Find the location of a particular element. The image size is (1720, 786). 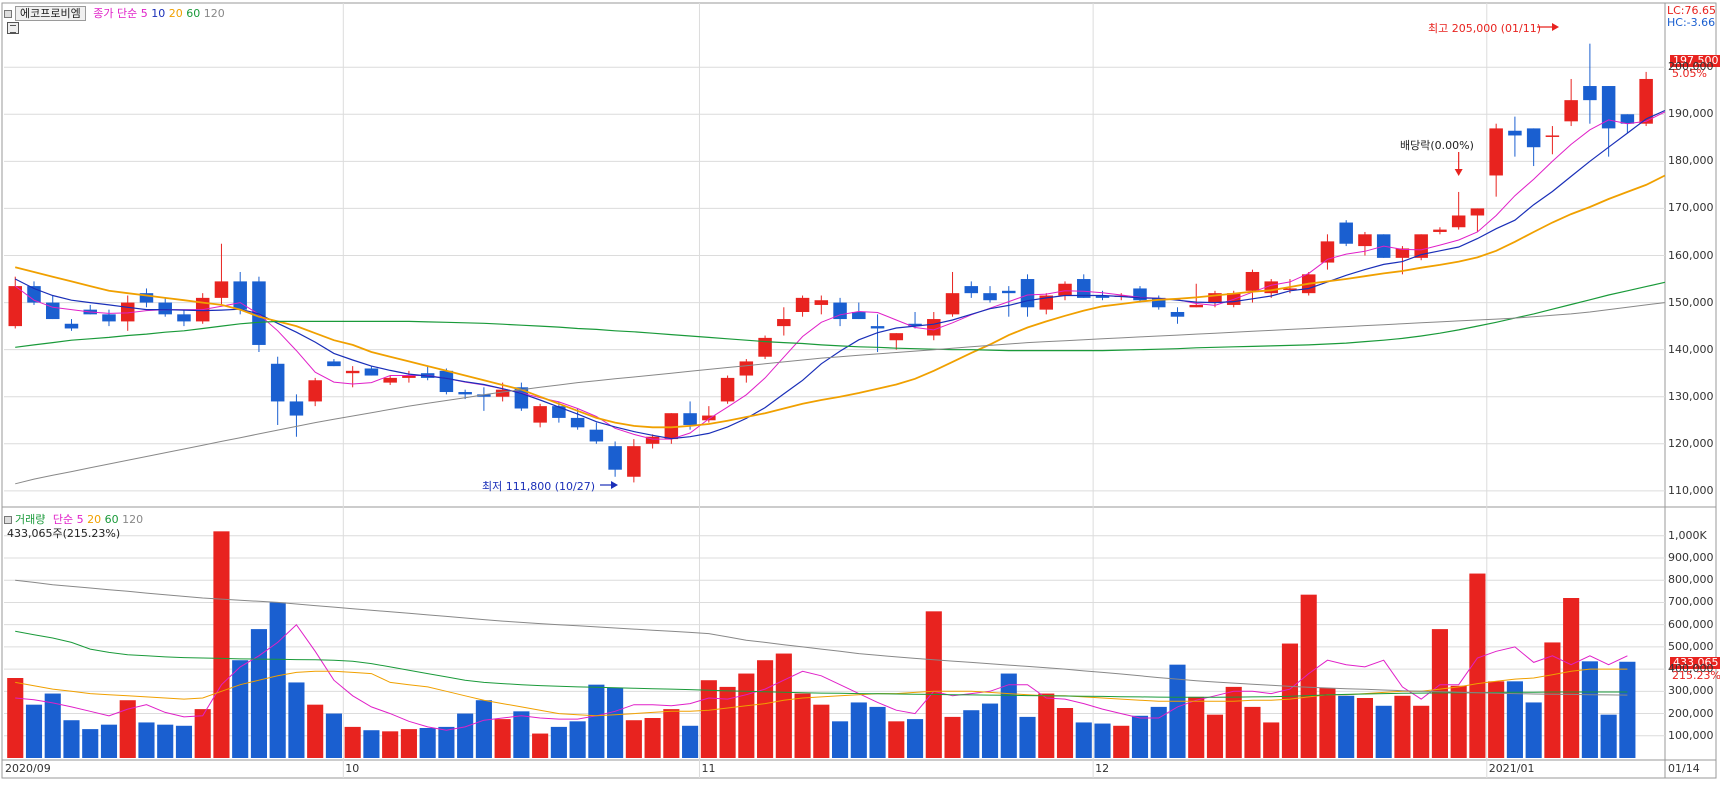

volume-y-tick: 200,000 is located at coordinates (1691, 713).